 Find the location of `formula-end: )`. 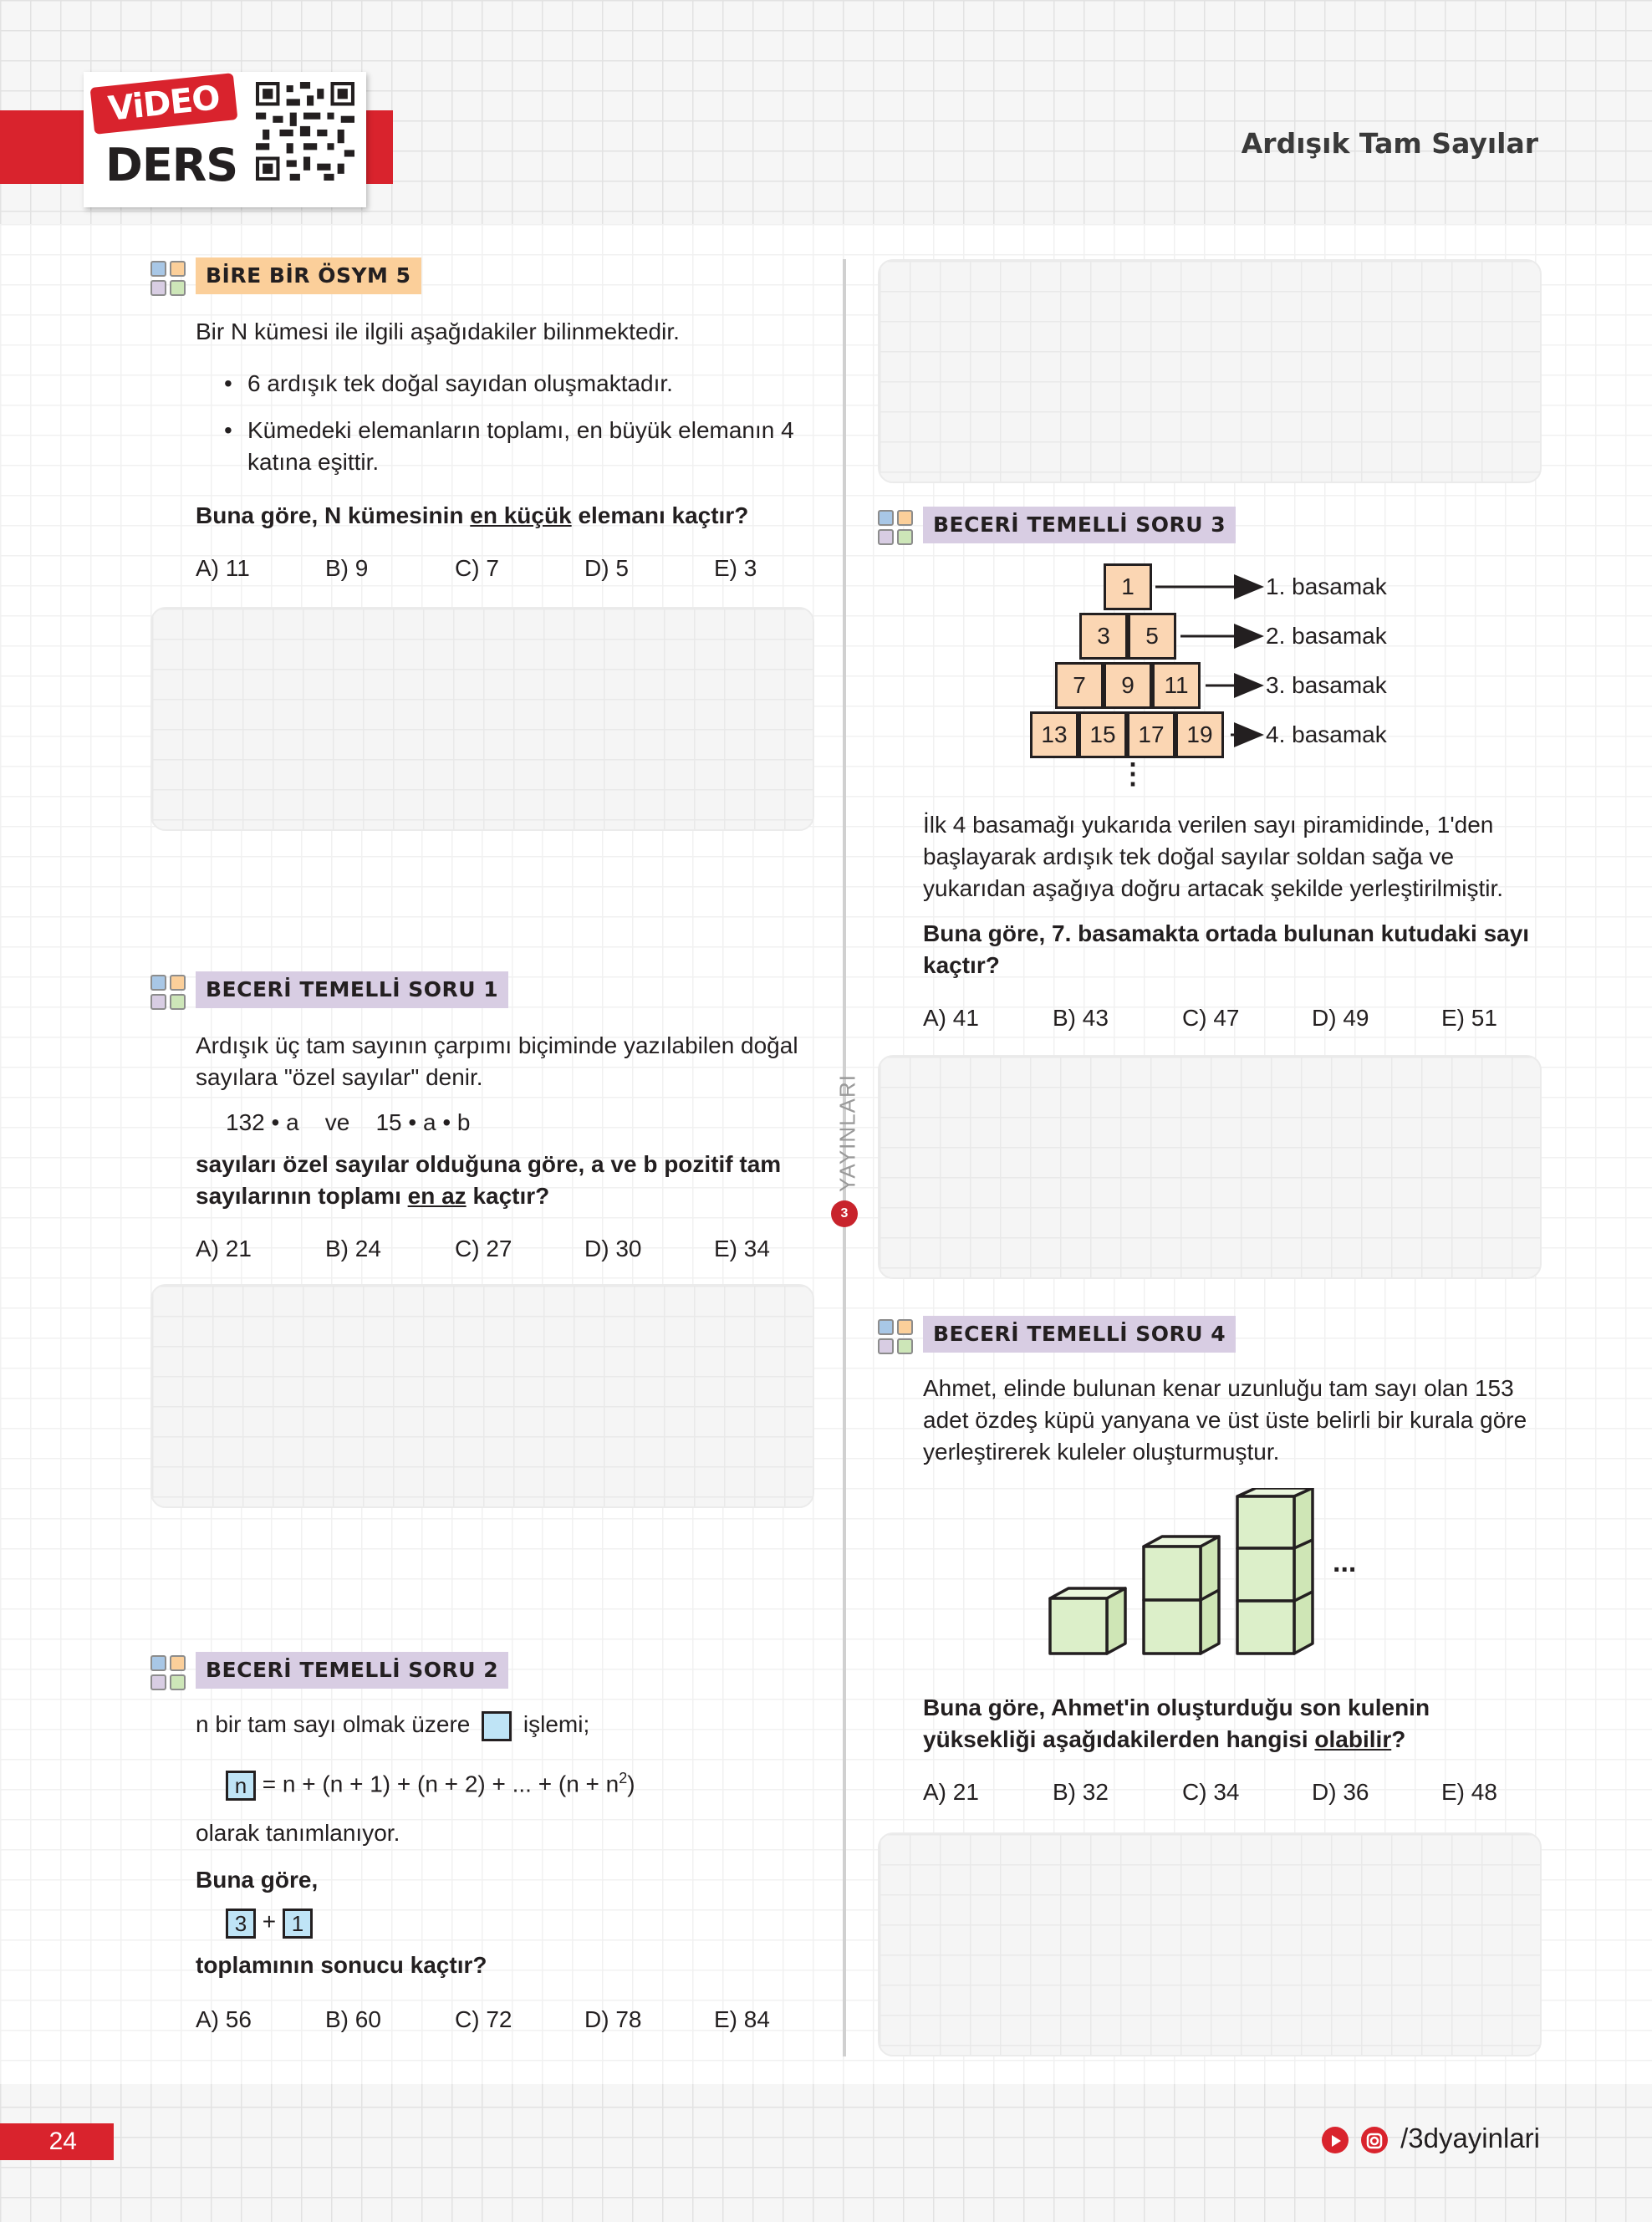

formula-end: ) is located at coordinates (631, 1784).